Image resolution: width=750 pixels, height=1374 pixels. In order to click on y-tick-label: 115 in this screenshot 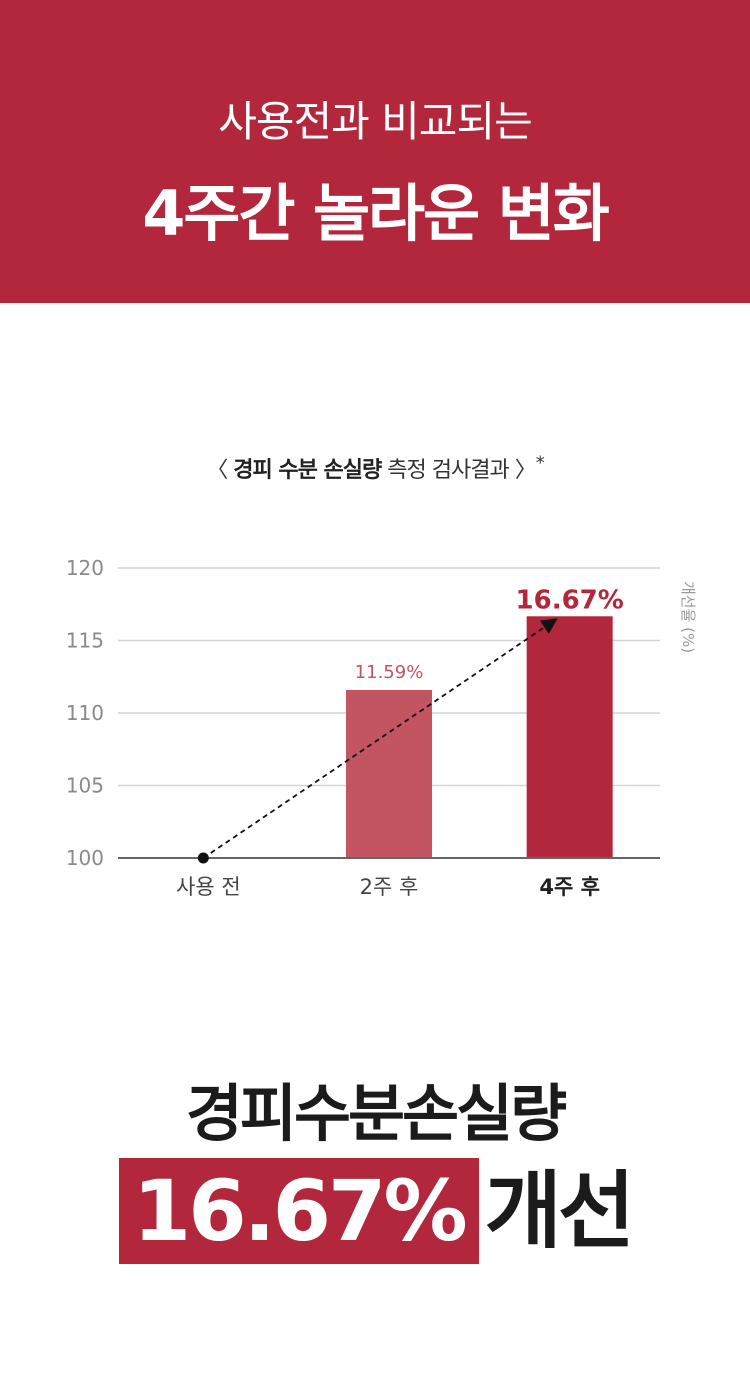, I will do `click(85, 641)`.